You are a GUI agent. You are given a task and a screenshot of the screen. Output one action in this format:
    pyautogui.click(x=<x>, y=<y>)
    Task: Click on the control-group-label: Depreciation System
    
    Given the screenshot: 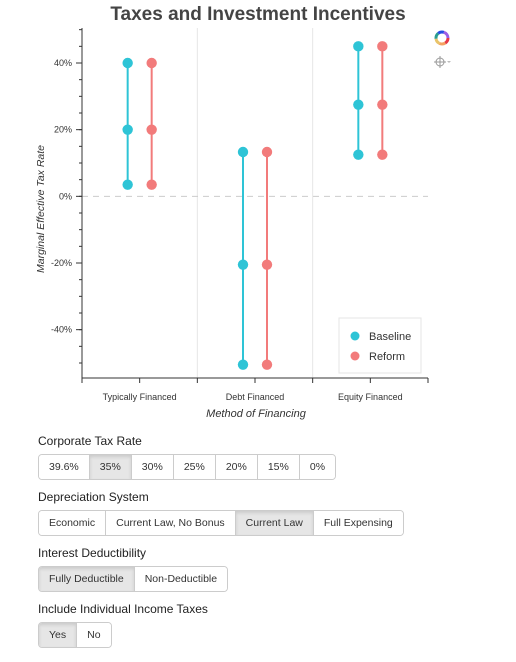 What is the action you would take?
    pyautogui.click(x=93, y=497)
    